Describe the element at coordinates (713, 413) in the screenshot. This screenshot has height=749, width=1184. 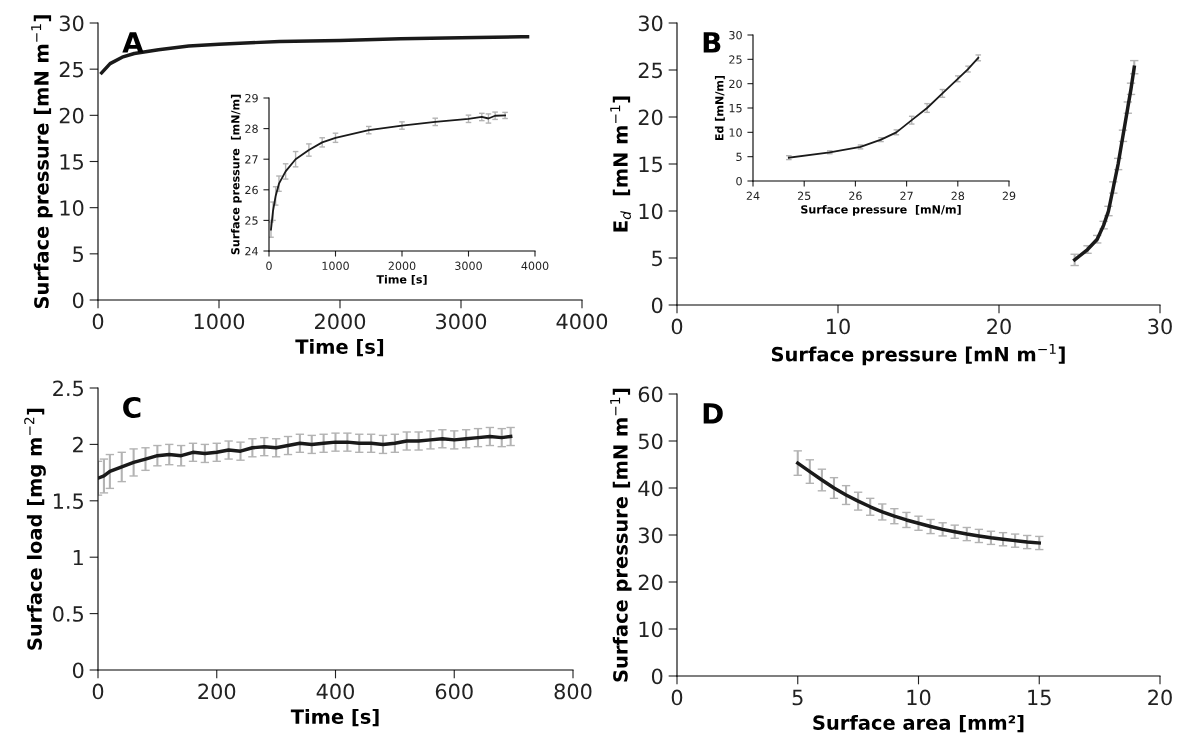
I see `annotation: D` at that location.